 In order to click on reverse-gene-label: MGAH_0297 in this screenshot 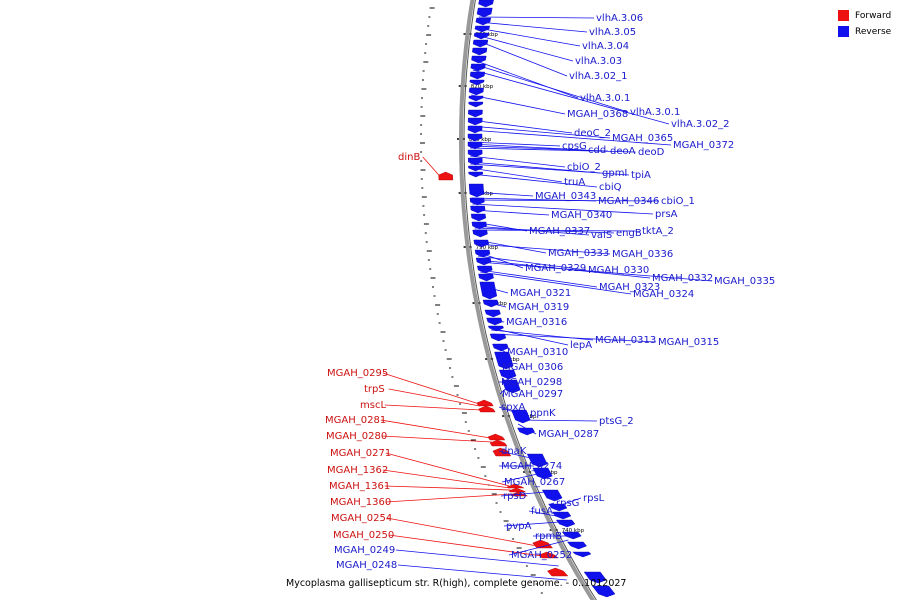, I will do `click(532, 394)`.